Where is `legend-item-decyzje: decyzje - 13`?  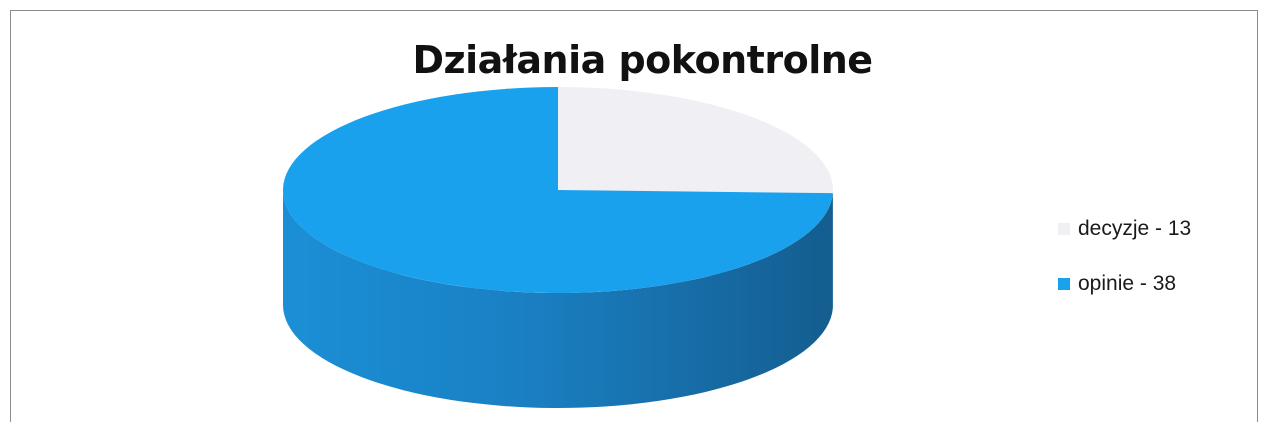
legend-item-decyzje: decyzje - 13 is located at coordinates (1124, 229).